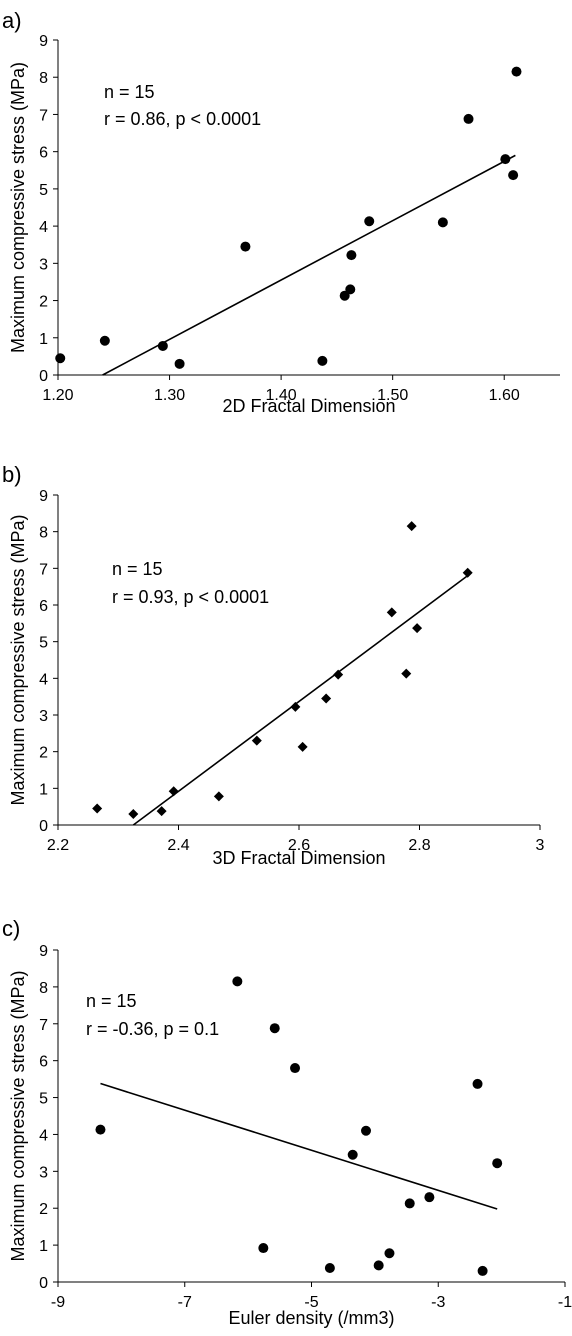  Describe the element at coordinates (438, 1302) in the screenshot. I see `x-tick-label: -3` at that location.